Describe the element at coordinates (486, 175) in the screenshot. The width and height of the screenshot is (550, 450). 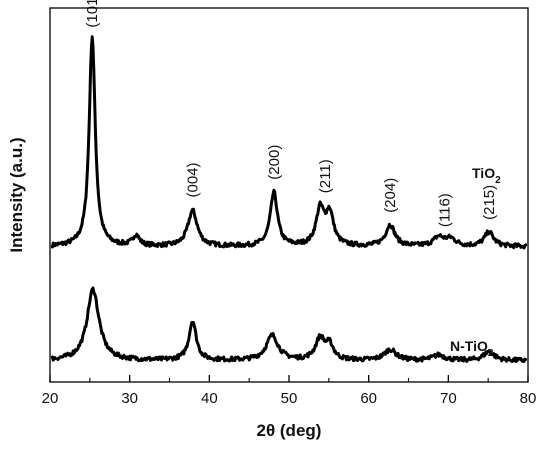
I see `series-label-tio2: TiO2` at that location.